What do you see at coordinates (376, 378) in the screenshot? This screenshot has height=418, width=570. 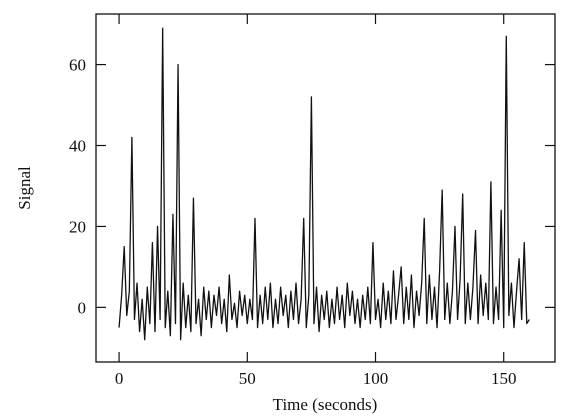 I see `x-tick-label: 100` at bounding box center [376, 378].